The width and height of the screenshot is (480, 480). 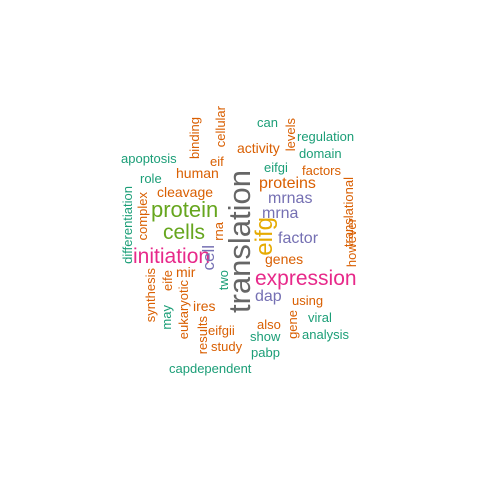 What do you see at coordinates (298, 238) in the screenshot?
I see `word: factor` at bounding box center [298, 238].